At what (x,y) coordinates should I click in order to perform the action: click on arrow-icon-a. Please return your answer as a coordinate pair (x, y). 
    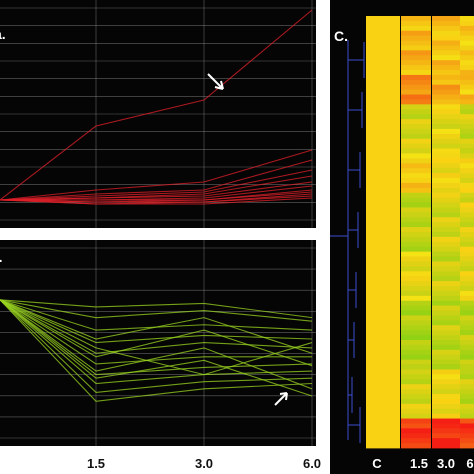
    Looking at the image, I should click on (215, 81).